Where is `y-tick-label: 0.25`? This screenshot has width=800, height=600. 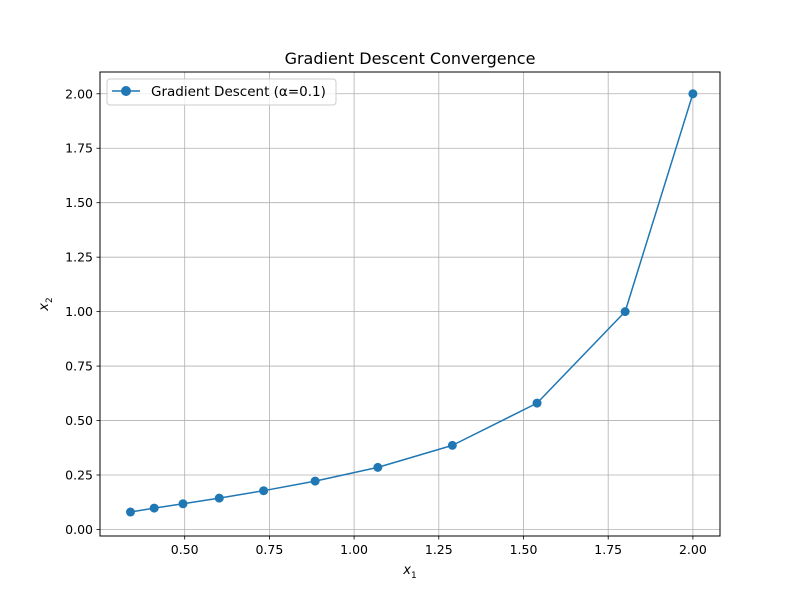 y-tick-label: 0.25 is located at coordinates (79, 475).